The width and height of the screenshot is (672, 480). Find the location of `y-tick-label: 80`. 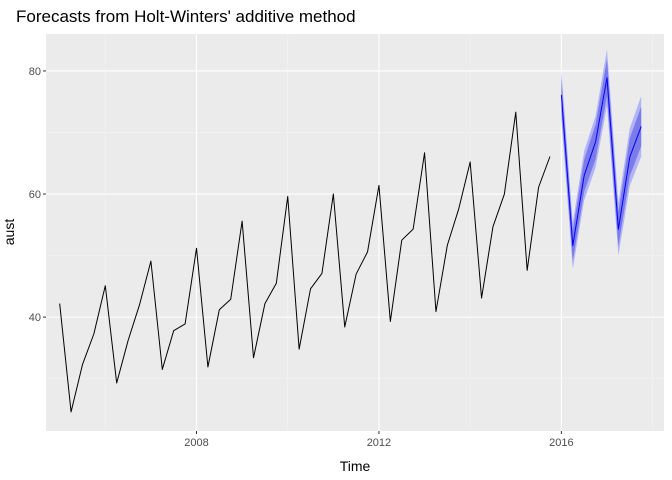

y-tick-label: 80 is located at coordinates (35, 72).